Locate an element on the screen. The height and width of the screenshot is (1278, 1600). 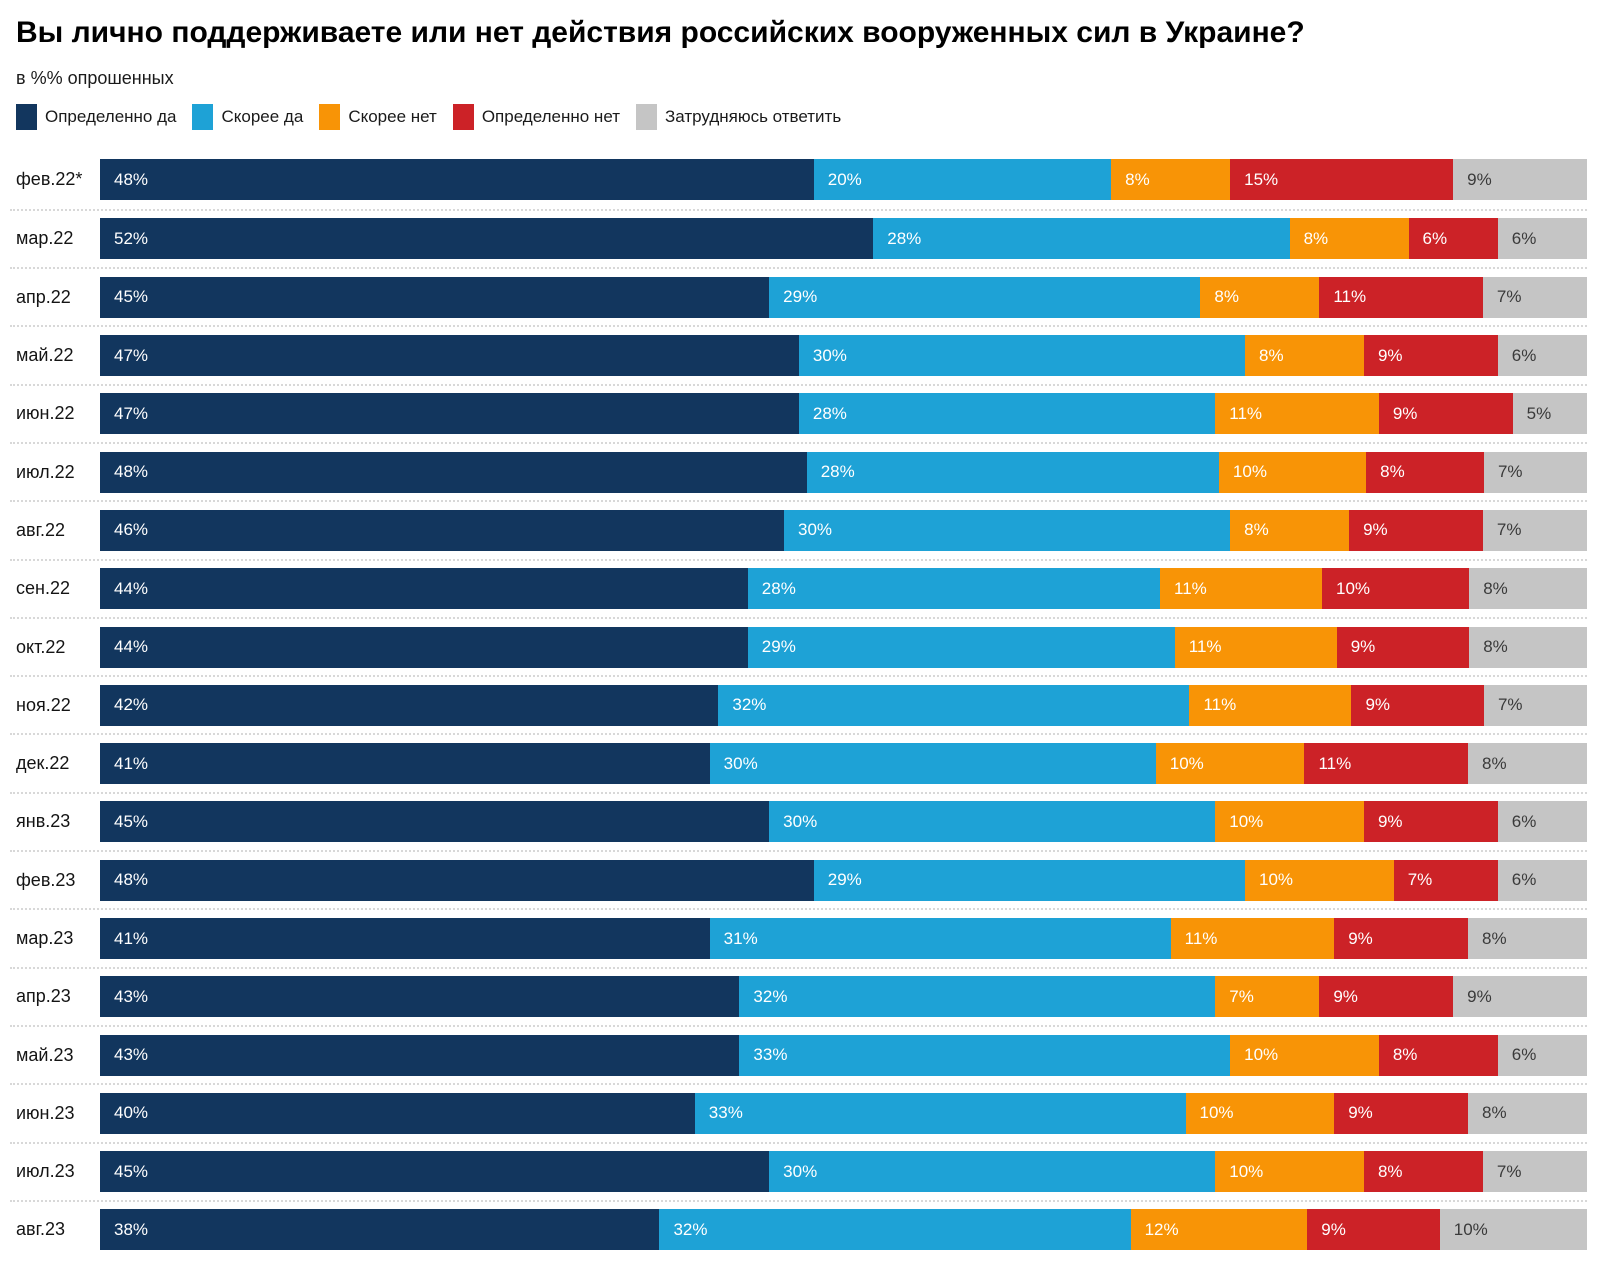
stacked-bar: 38% 32% 12% 9% 10% is located at coordinates (843, 1230).